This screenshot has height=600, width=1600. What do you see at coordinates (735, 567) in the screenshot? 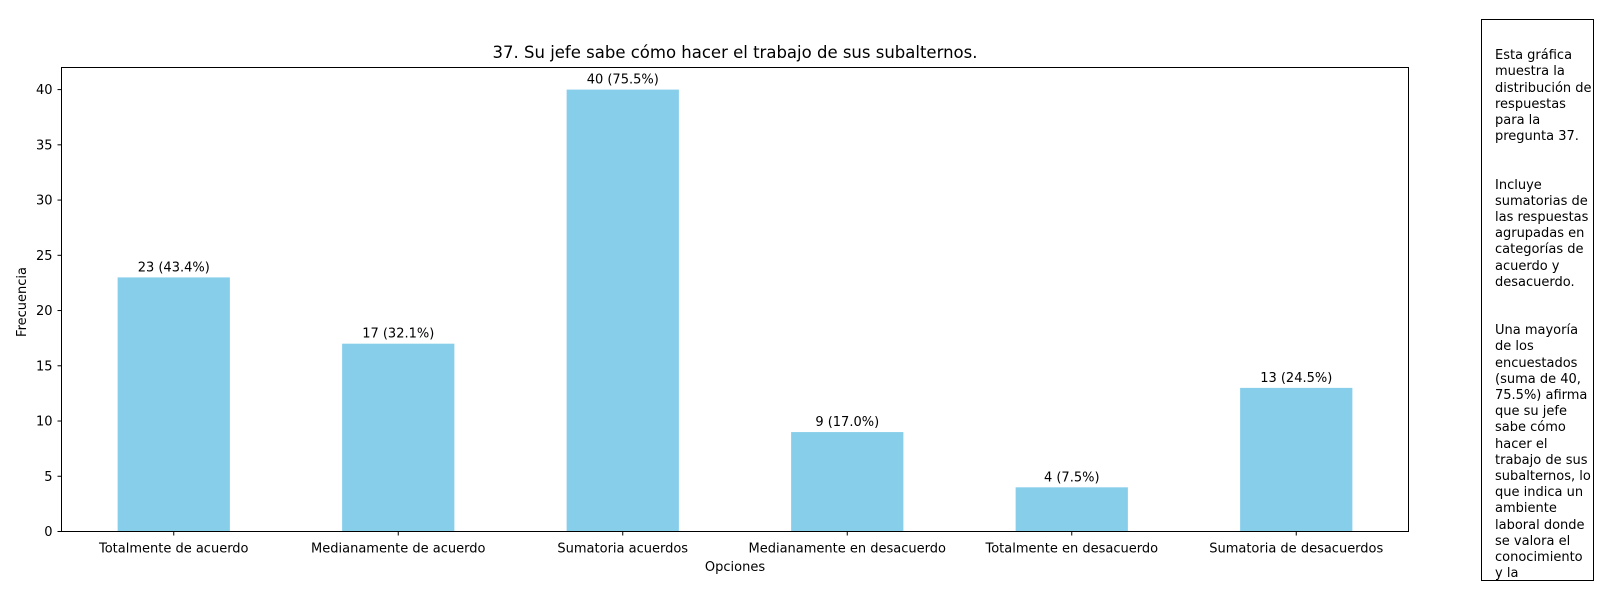
I see `x-axis-label: Opciones` at bounding box center [735, 567].